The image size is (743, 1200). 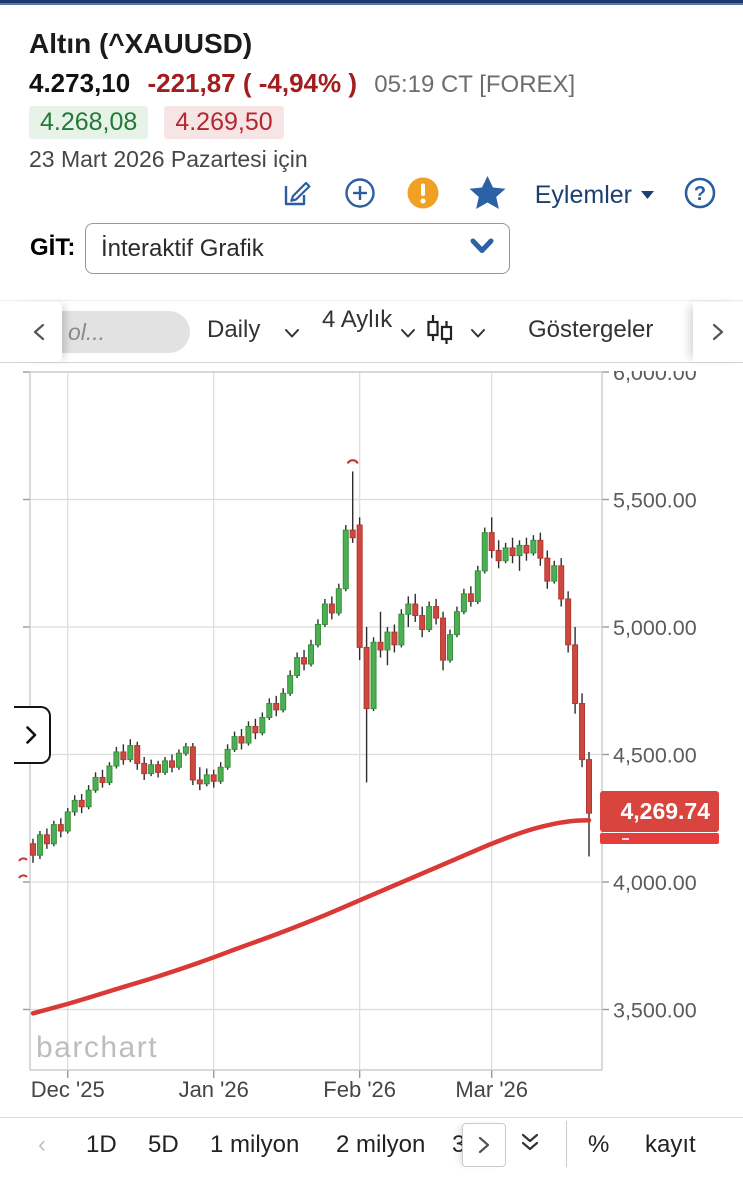 I want to click on panel-expander-button, so click(x=32, y=735).